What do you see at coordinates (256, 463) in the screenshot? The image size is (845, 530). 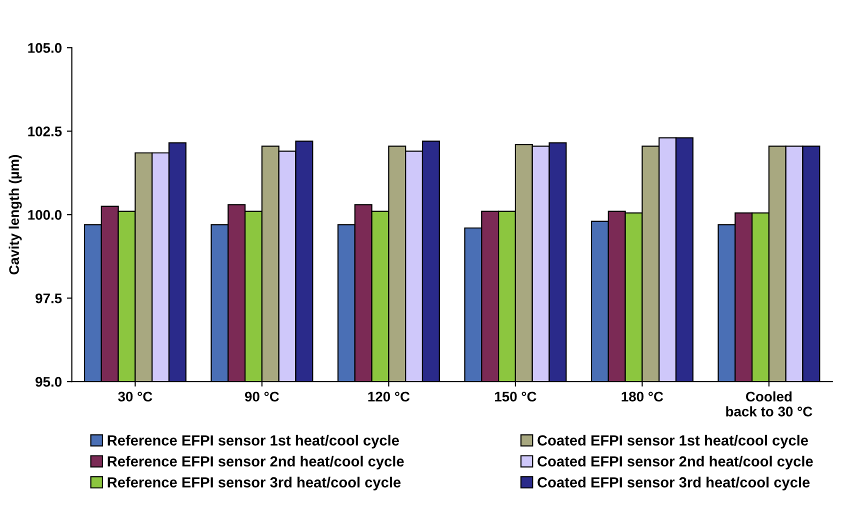 I see `legend-label: Reference EFPI sensor 2nd heat/cool cycle` at bounding box center [256, 463].